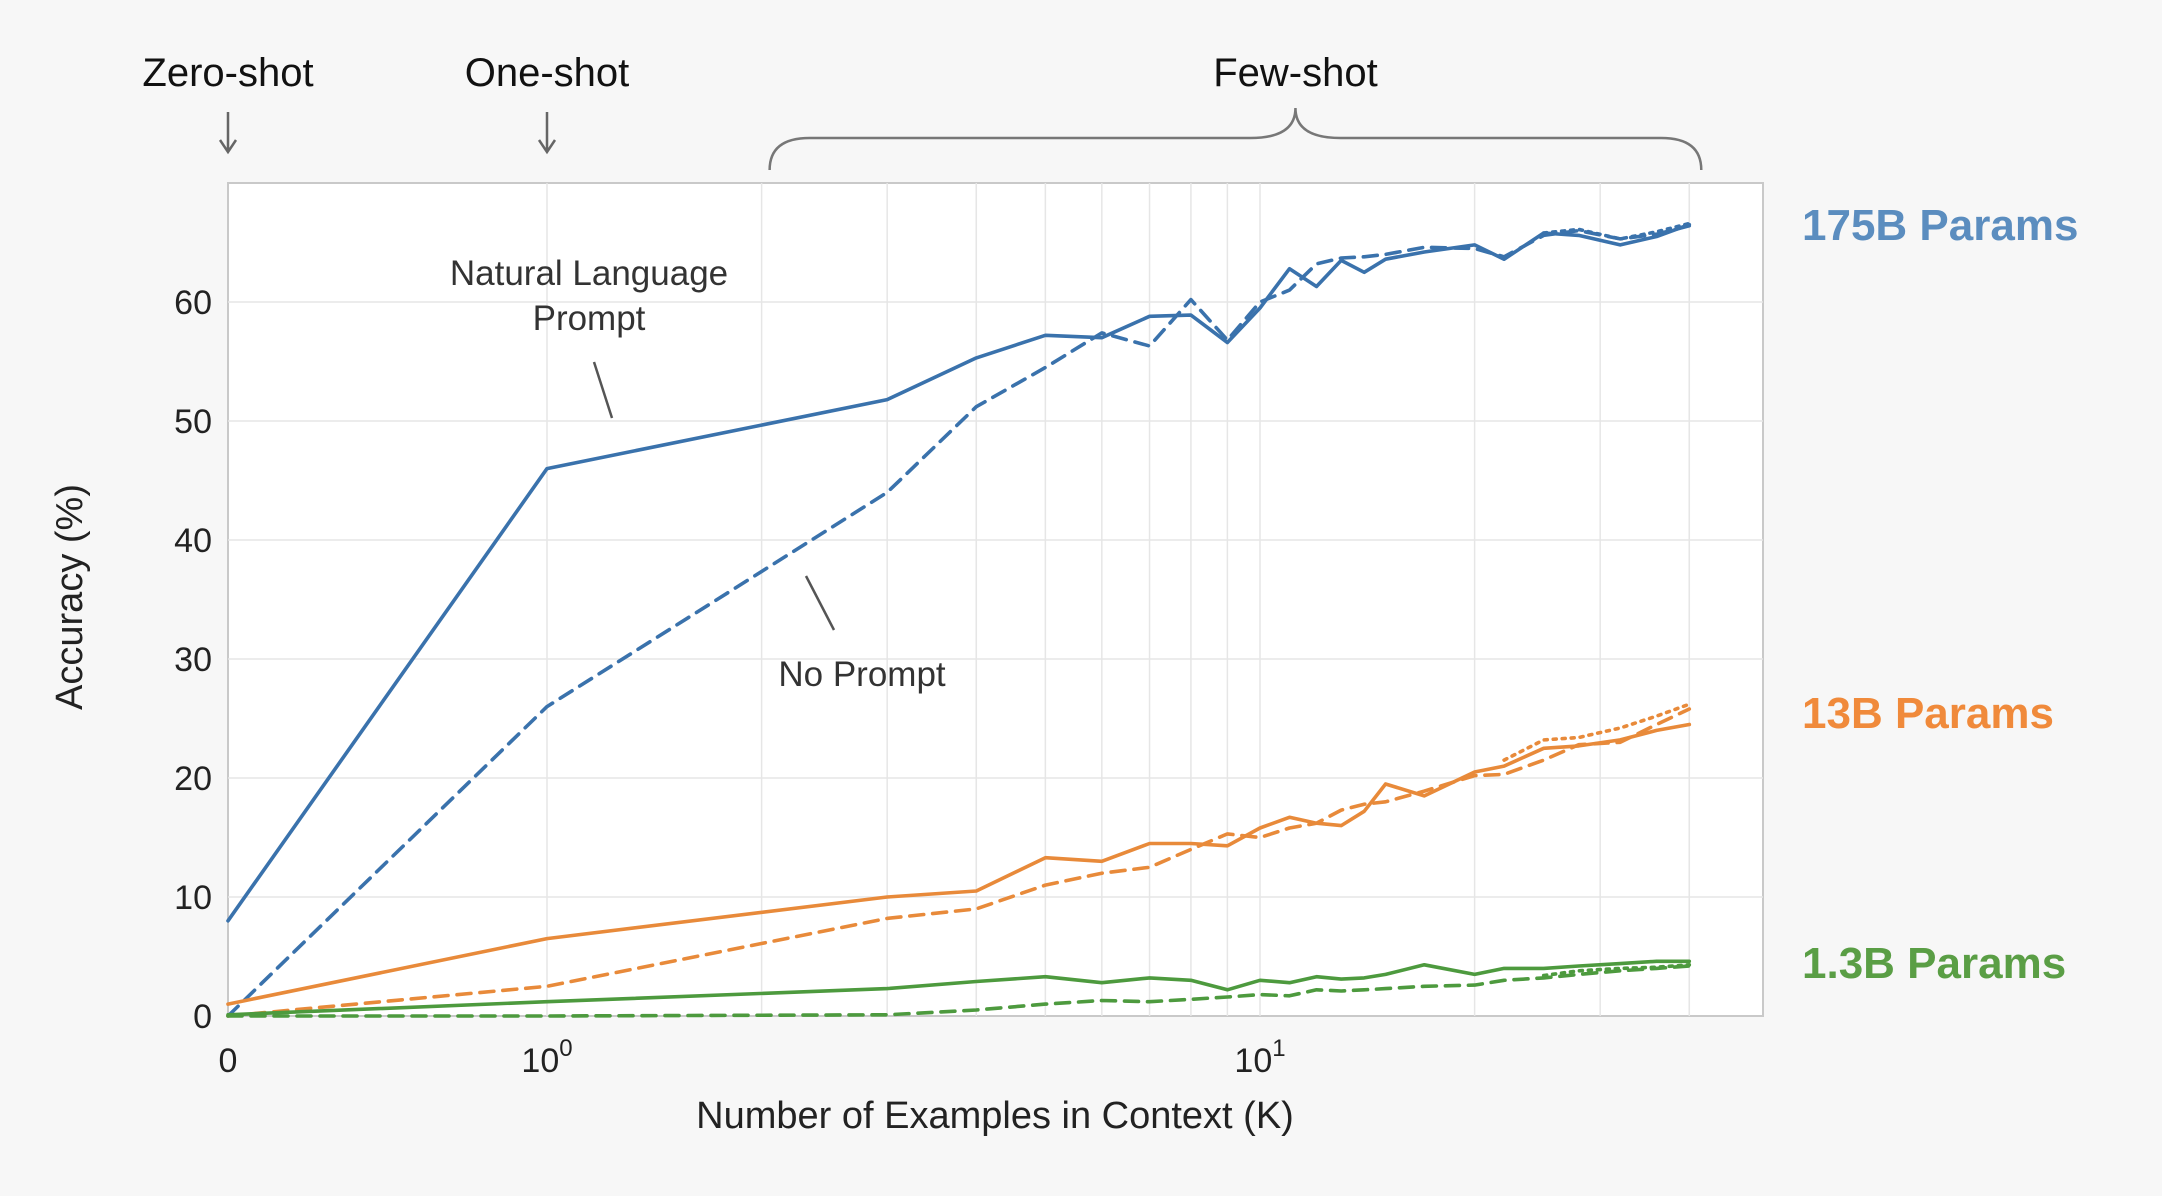 The height and width of the screenshot is (1196, 2162). What do you see at coordinates (1235, 139) in the screenshot?
I see `few-shot-brace` at bounding box center [1235, 139].